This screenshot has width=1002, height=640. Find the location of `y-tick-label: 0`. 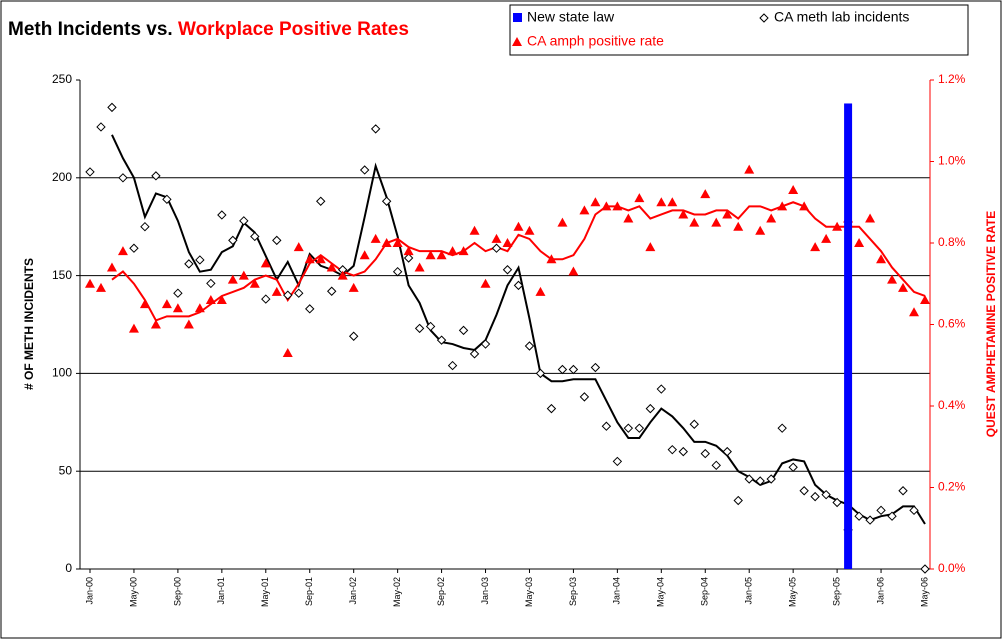

y-tick-label: 0 is located at coordinates (68, 568).